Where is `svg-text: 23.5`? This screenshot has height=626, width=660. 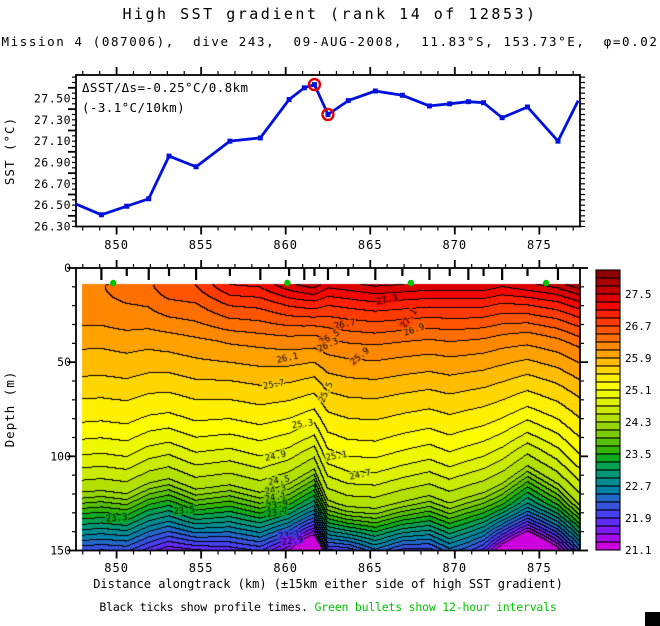 svg-text: 23.5 is located at coordinates (638, 454).